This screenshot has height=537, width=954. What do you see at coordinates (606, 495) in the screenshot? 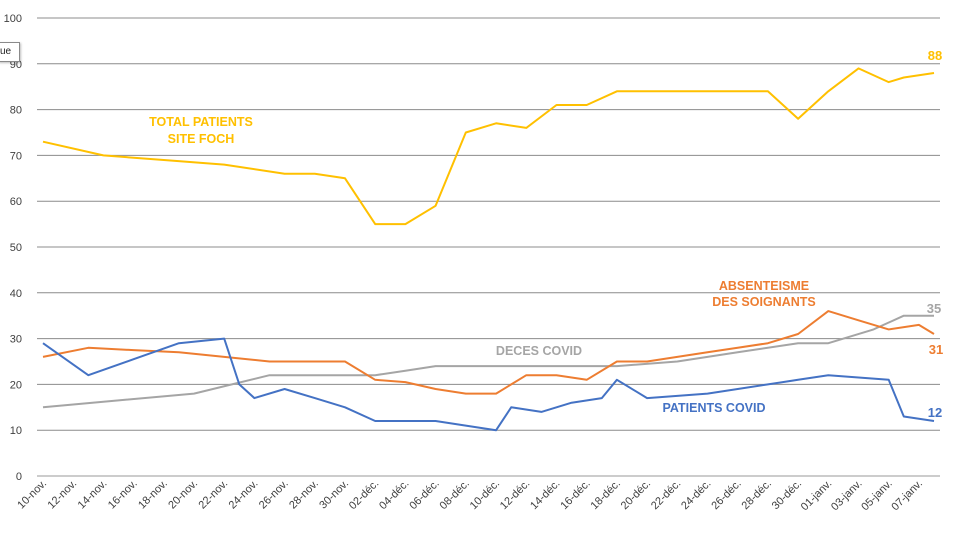
I see `x-tick-label: 18-déc.` at bounding box center [606, 495].